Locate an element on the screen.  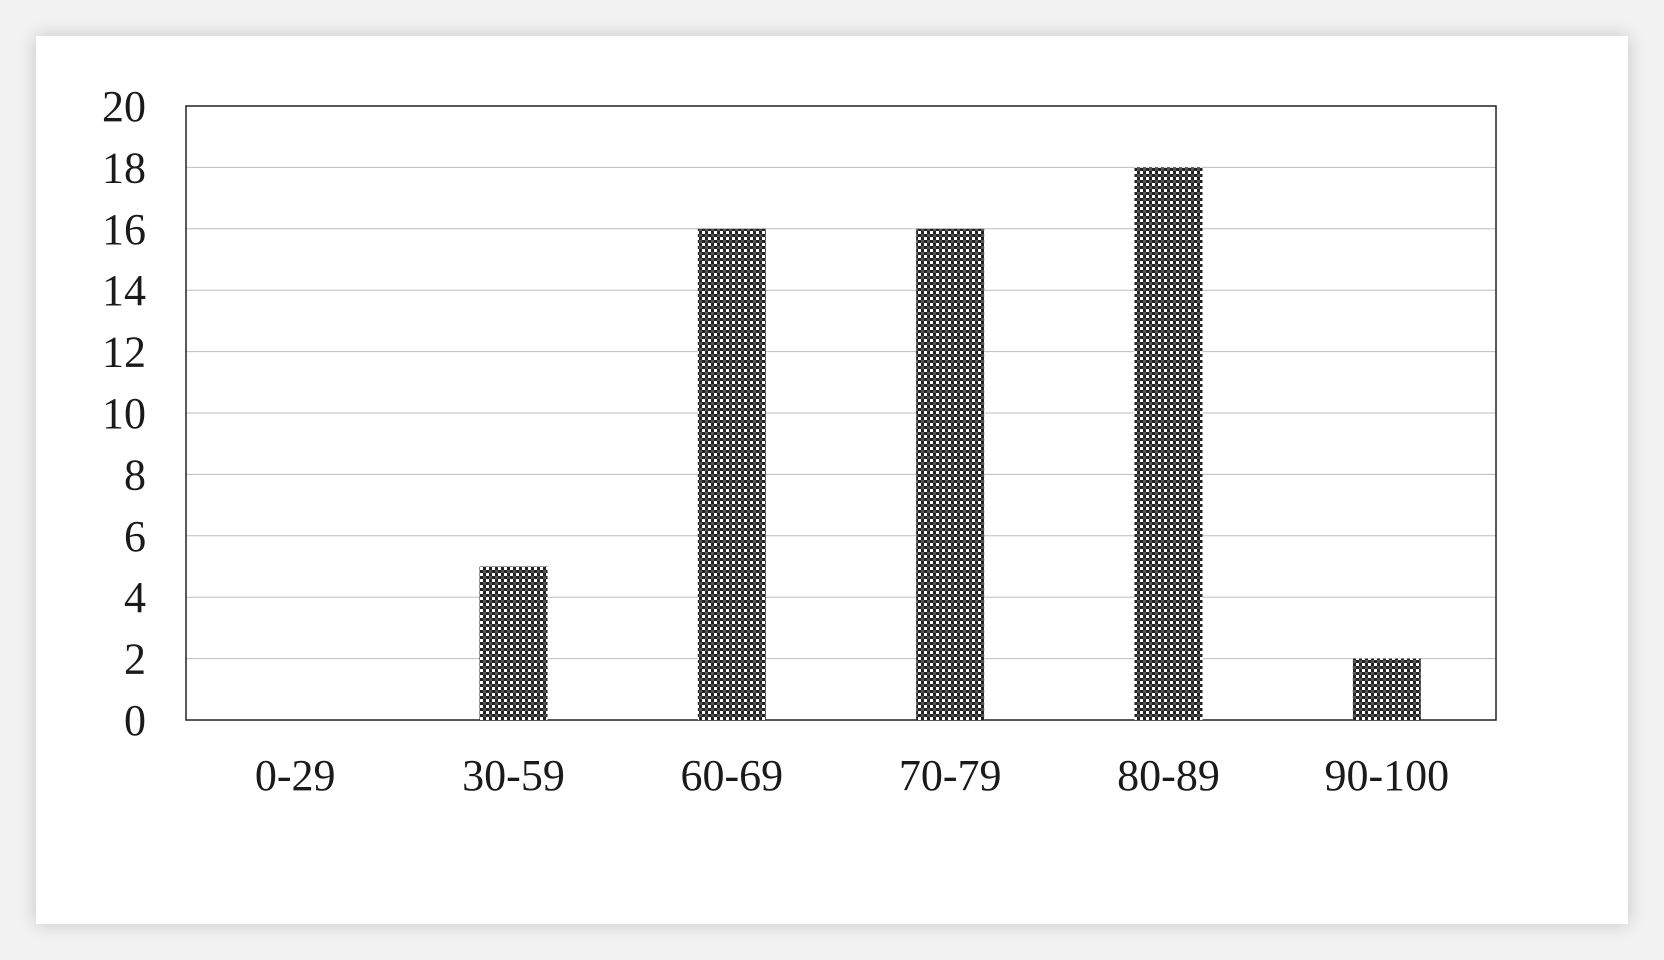
x-tick-label: 80-89 is located at coordinates (1168, 775).